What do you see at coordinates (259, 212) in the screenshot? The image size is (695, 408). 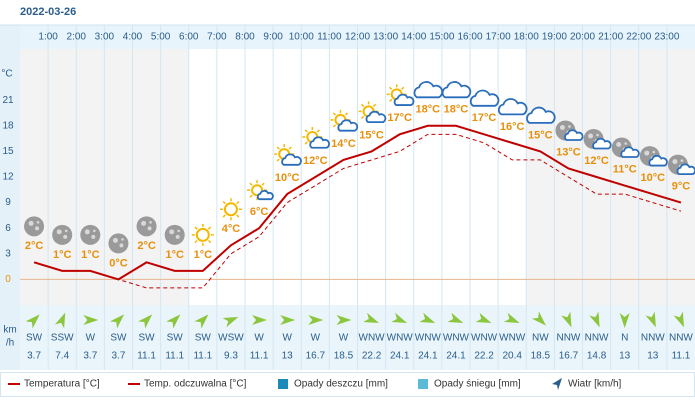 I see `temperature-label: 6°C` at bounding box center [259, 212].